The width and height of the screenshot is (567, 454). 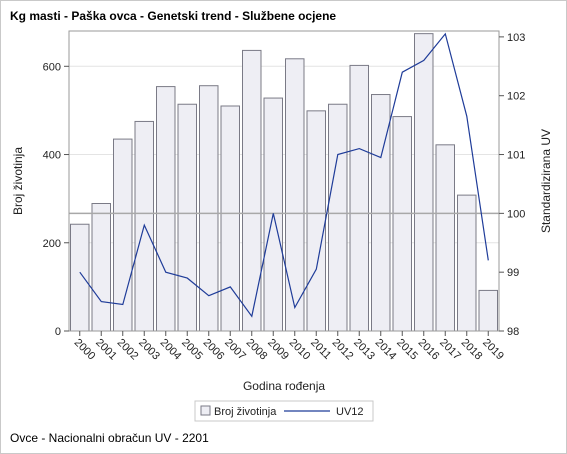 I want to click on x-tick-label-2014: 2014, so click(x=386, y=350).